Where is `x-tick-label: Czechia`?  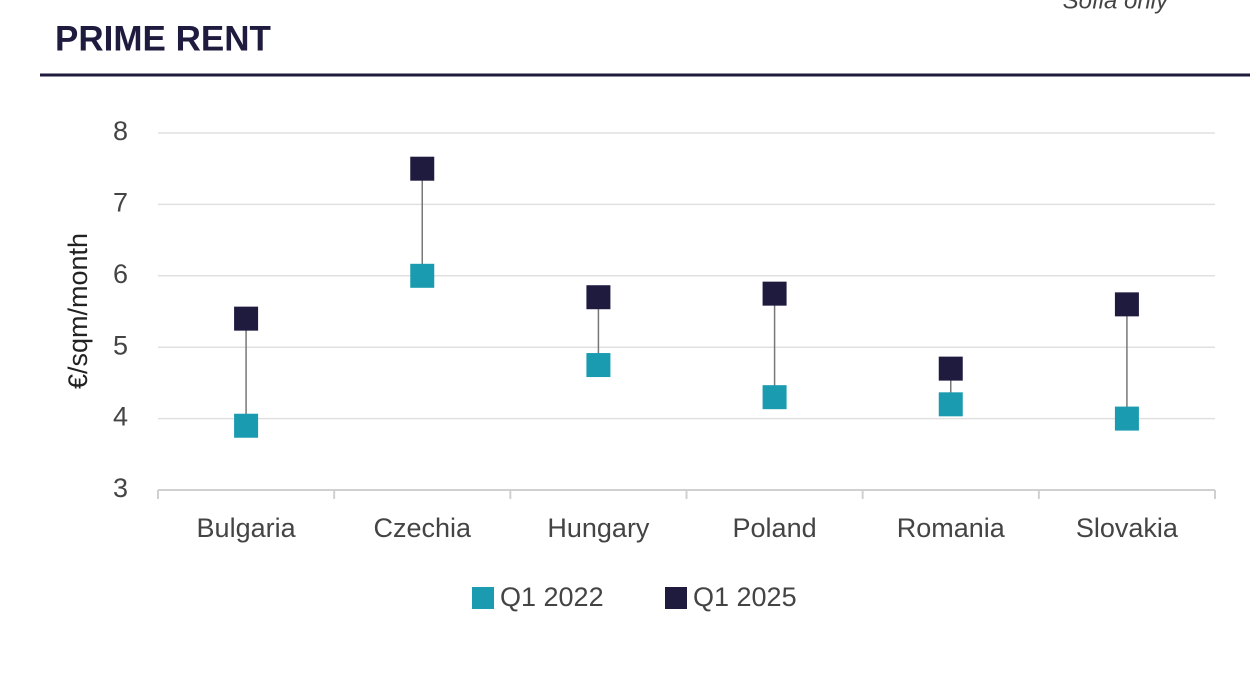 x-tick-label: Czechia is located at coordinates (422, 528).